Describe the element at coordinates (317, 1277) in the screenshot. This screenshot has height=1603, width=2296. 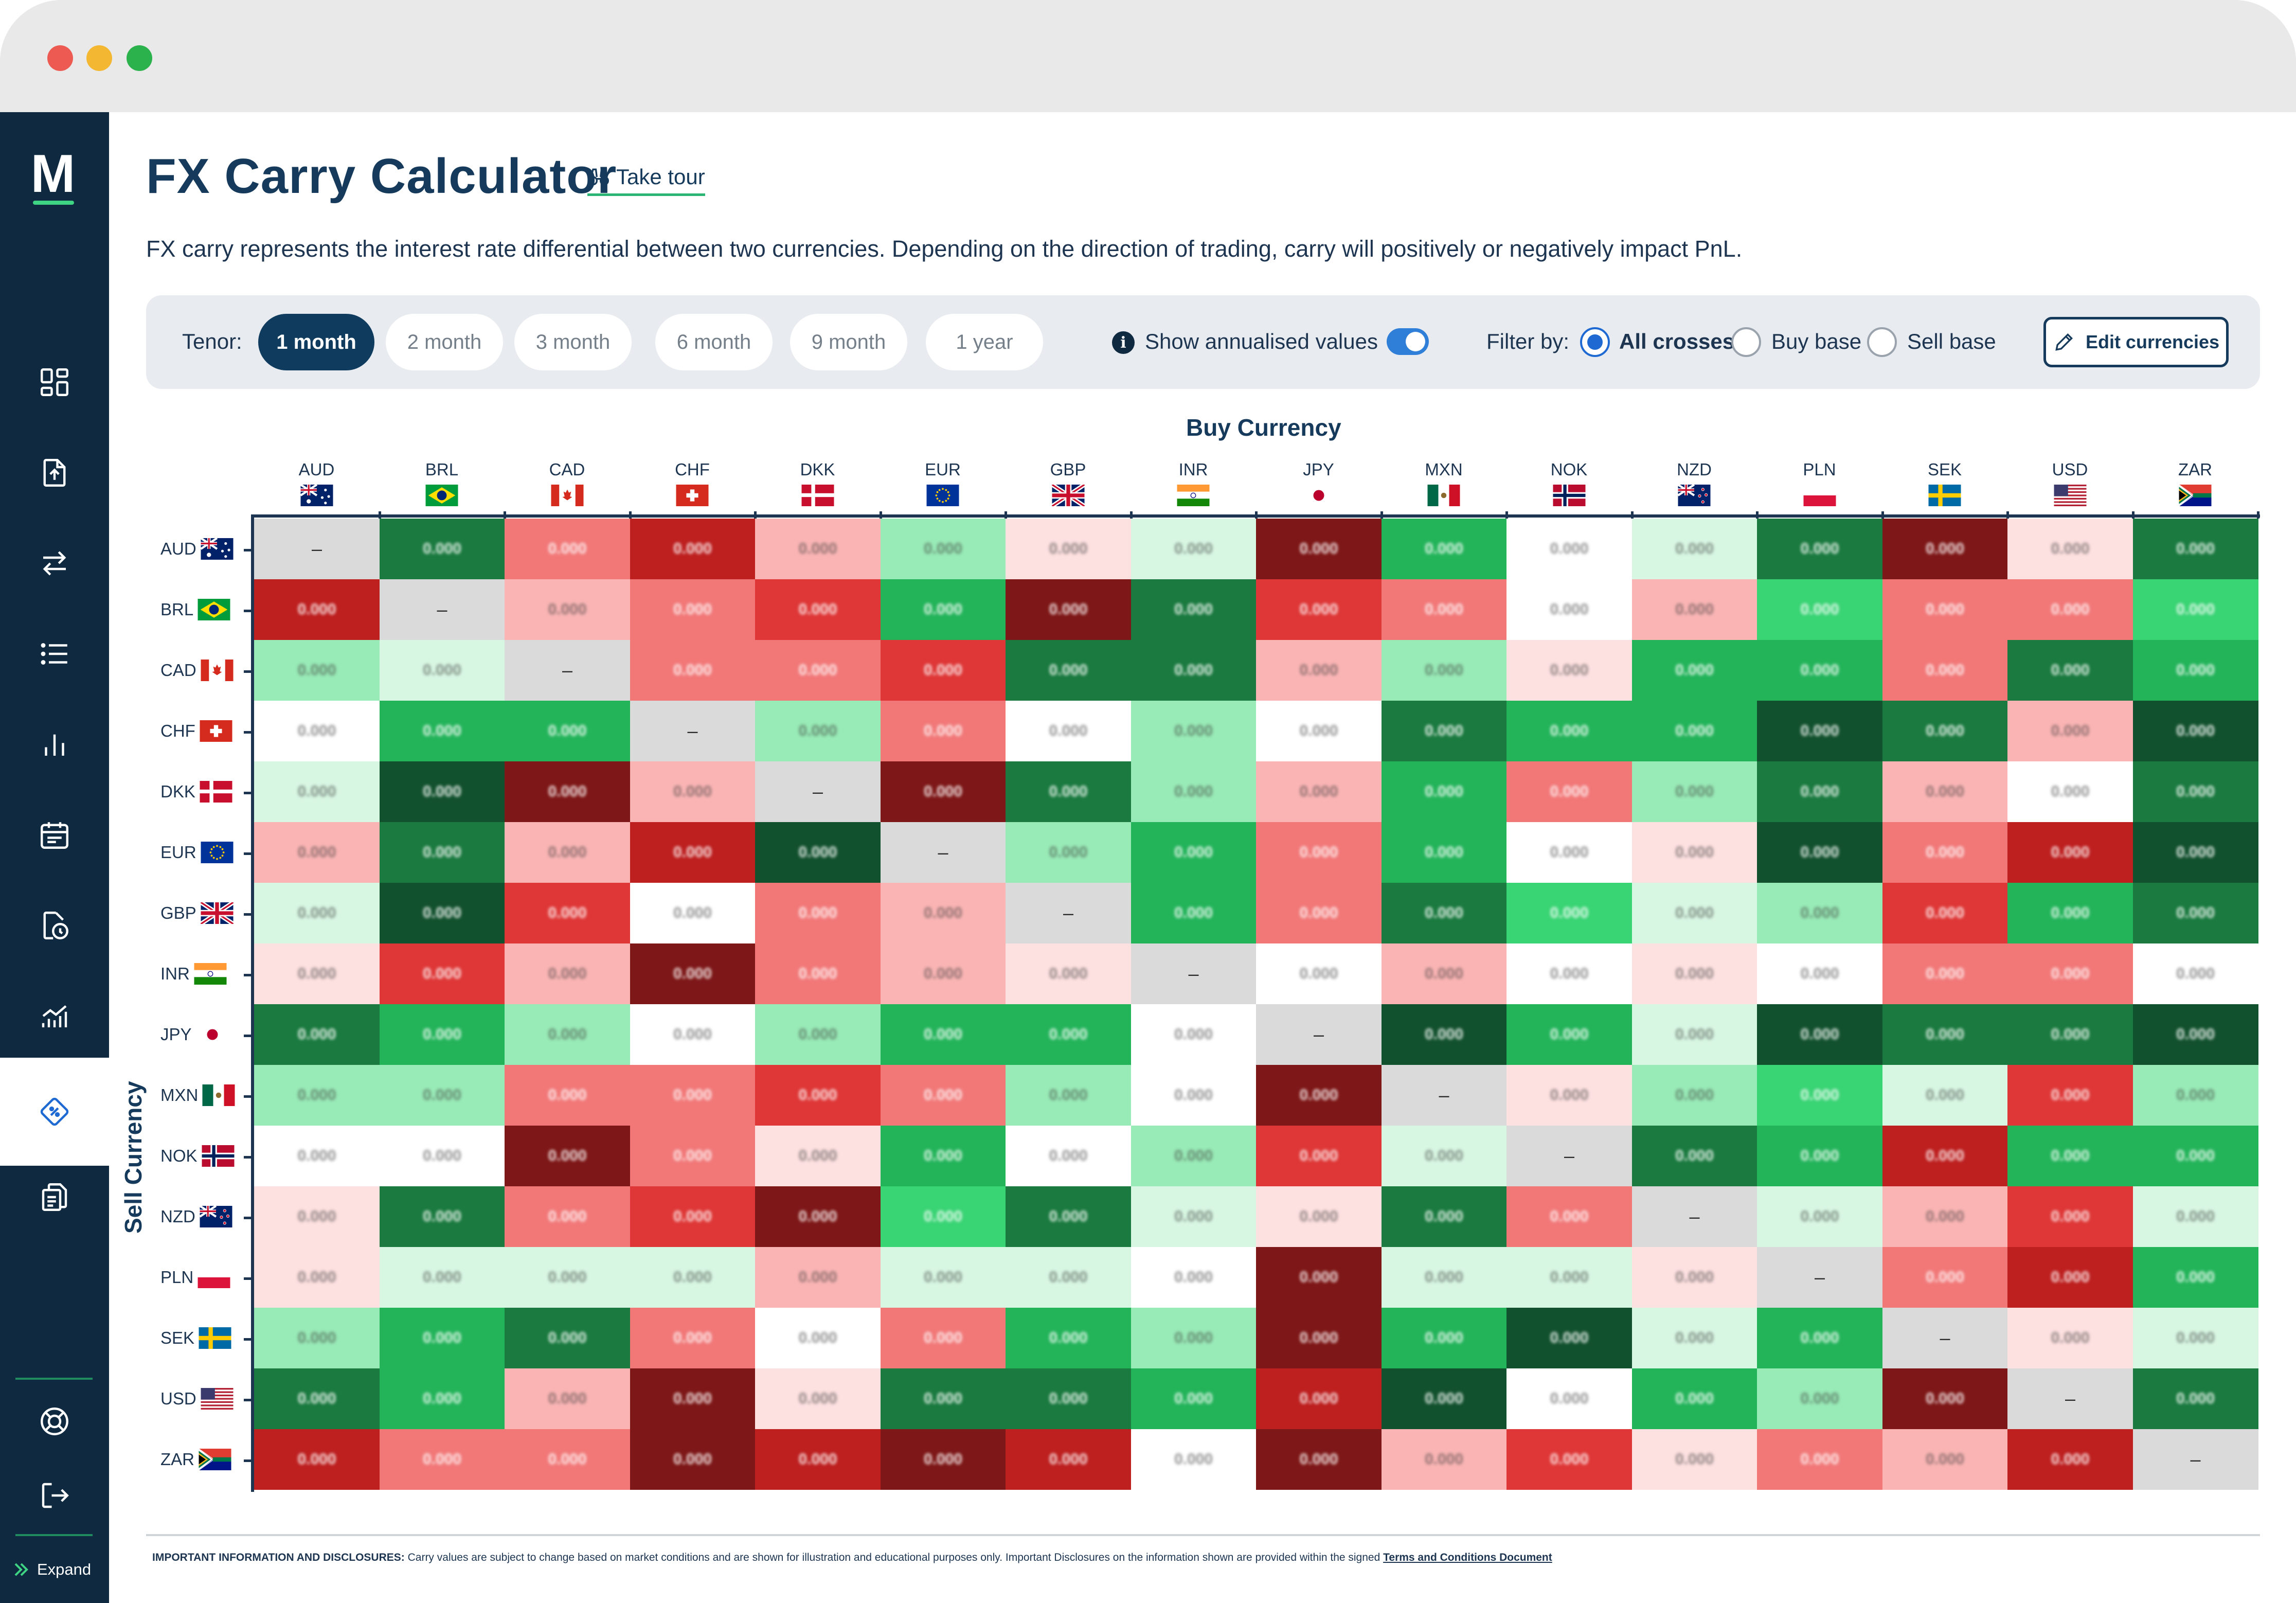
I see `matrix-cell-pln-aud: 0.000` at that location.